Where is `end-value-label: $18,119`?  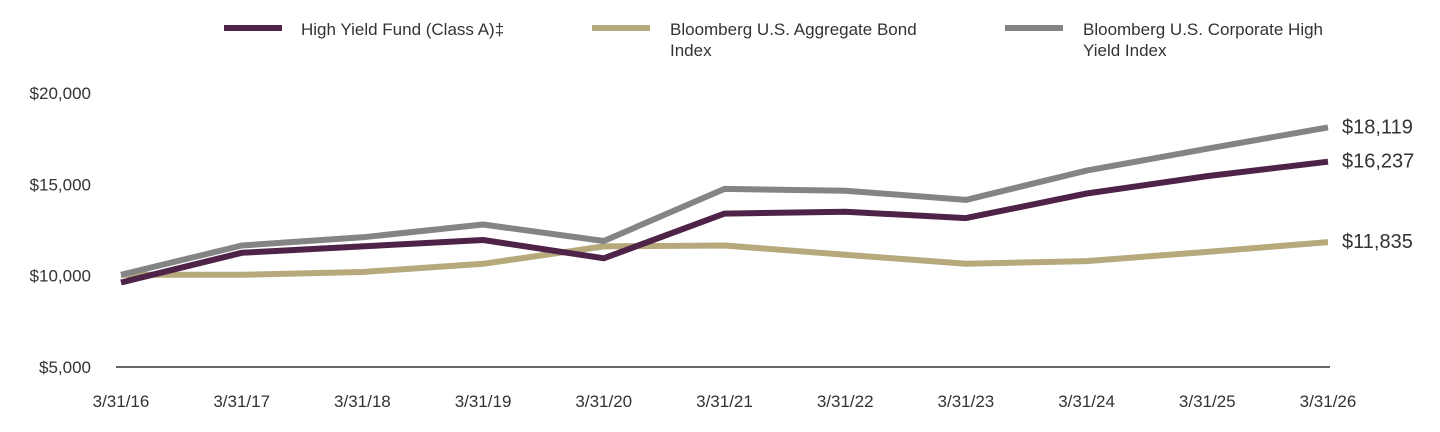 end-value-label: $18,119 is located at coordinates (1377, 127).